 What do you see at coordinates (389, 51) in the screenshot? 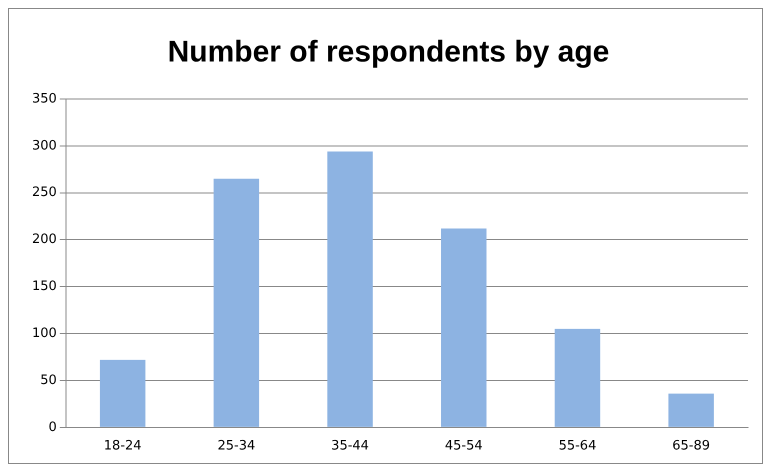
I see `chart-title: Number of respondents by age` at bounding box center [389, 51].